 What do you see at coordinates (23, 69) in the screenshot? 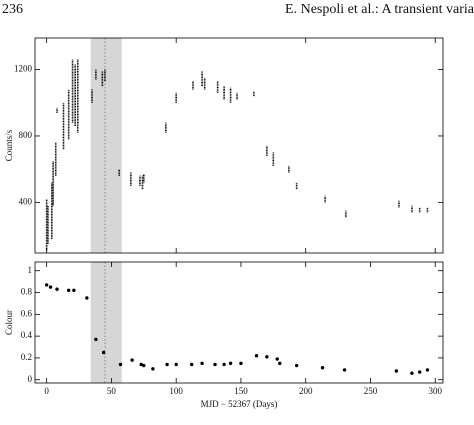
I see `y-tick-label: 1200` at bounding box center [23, 69].